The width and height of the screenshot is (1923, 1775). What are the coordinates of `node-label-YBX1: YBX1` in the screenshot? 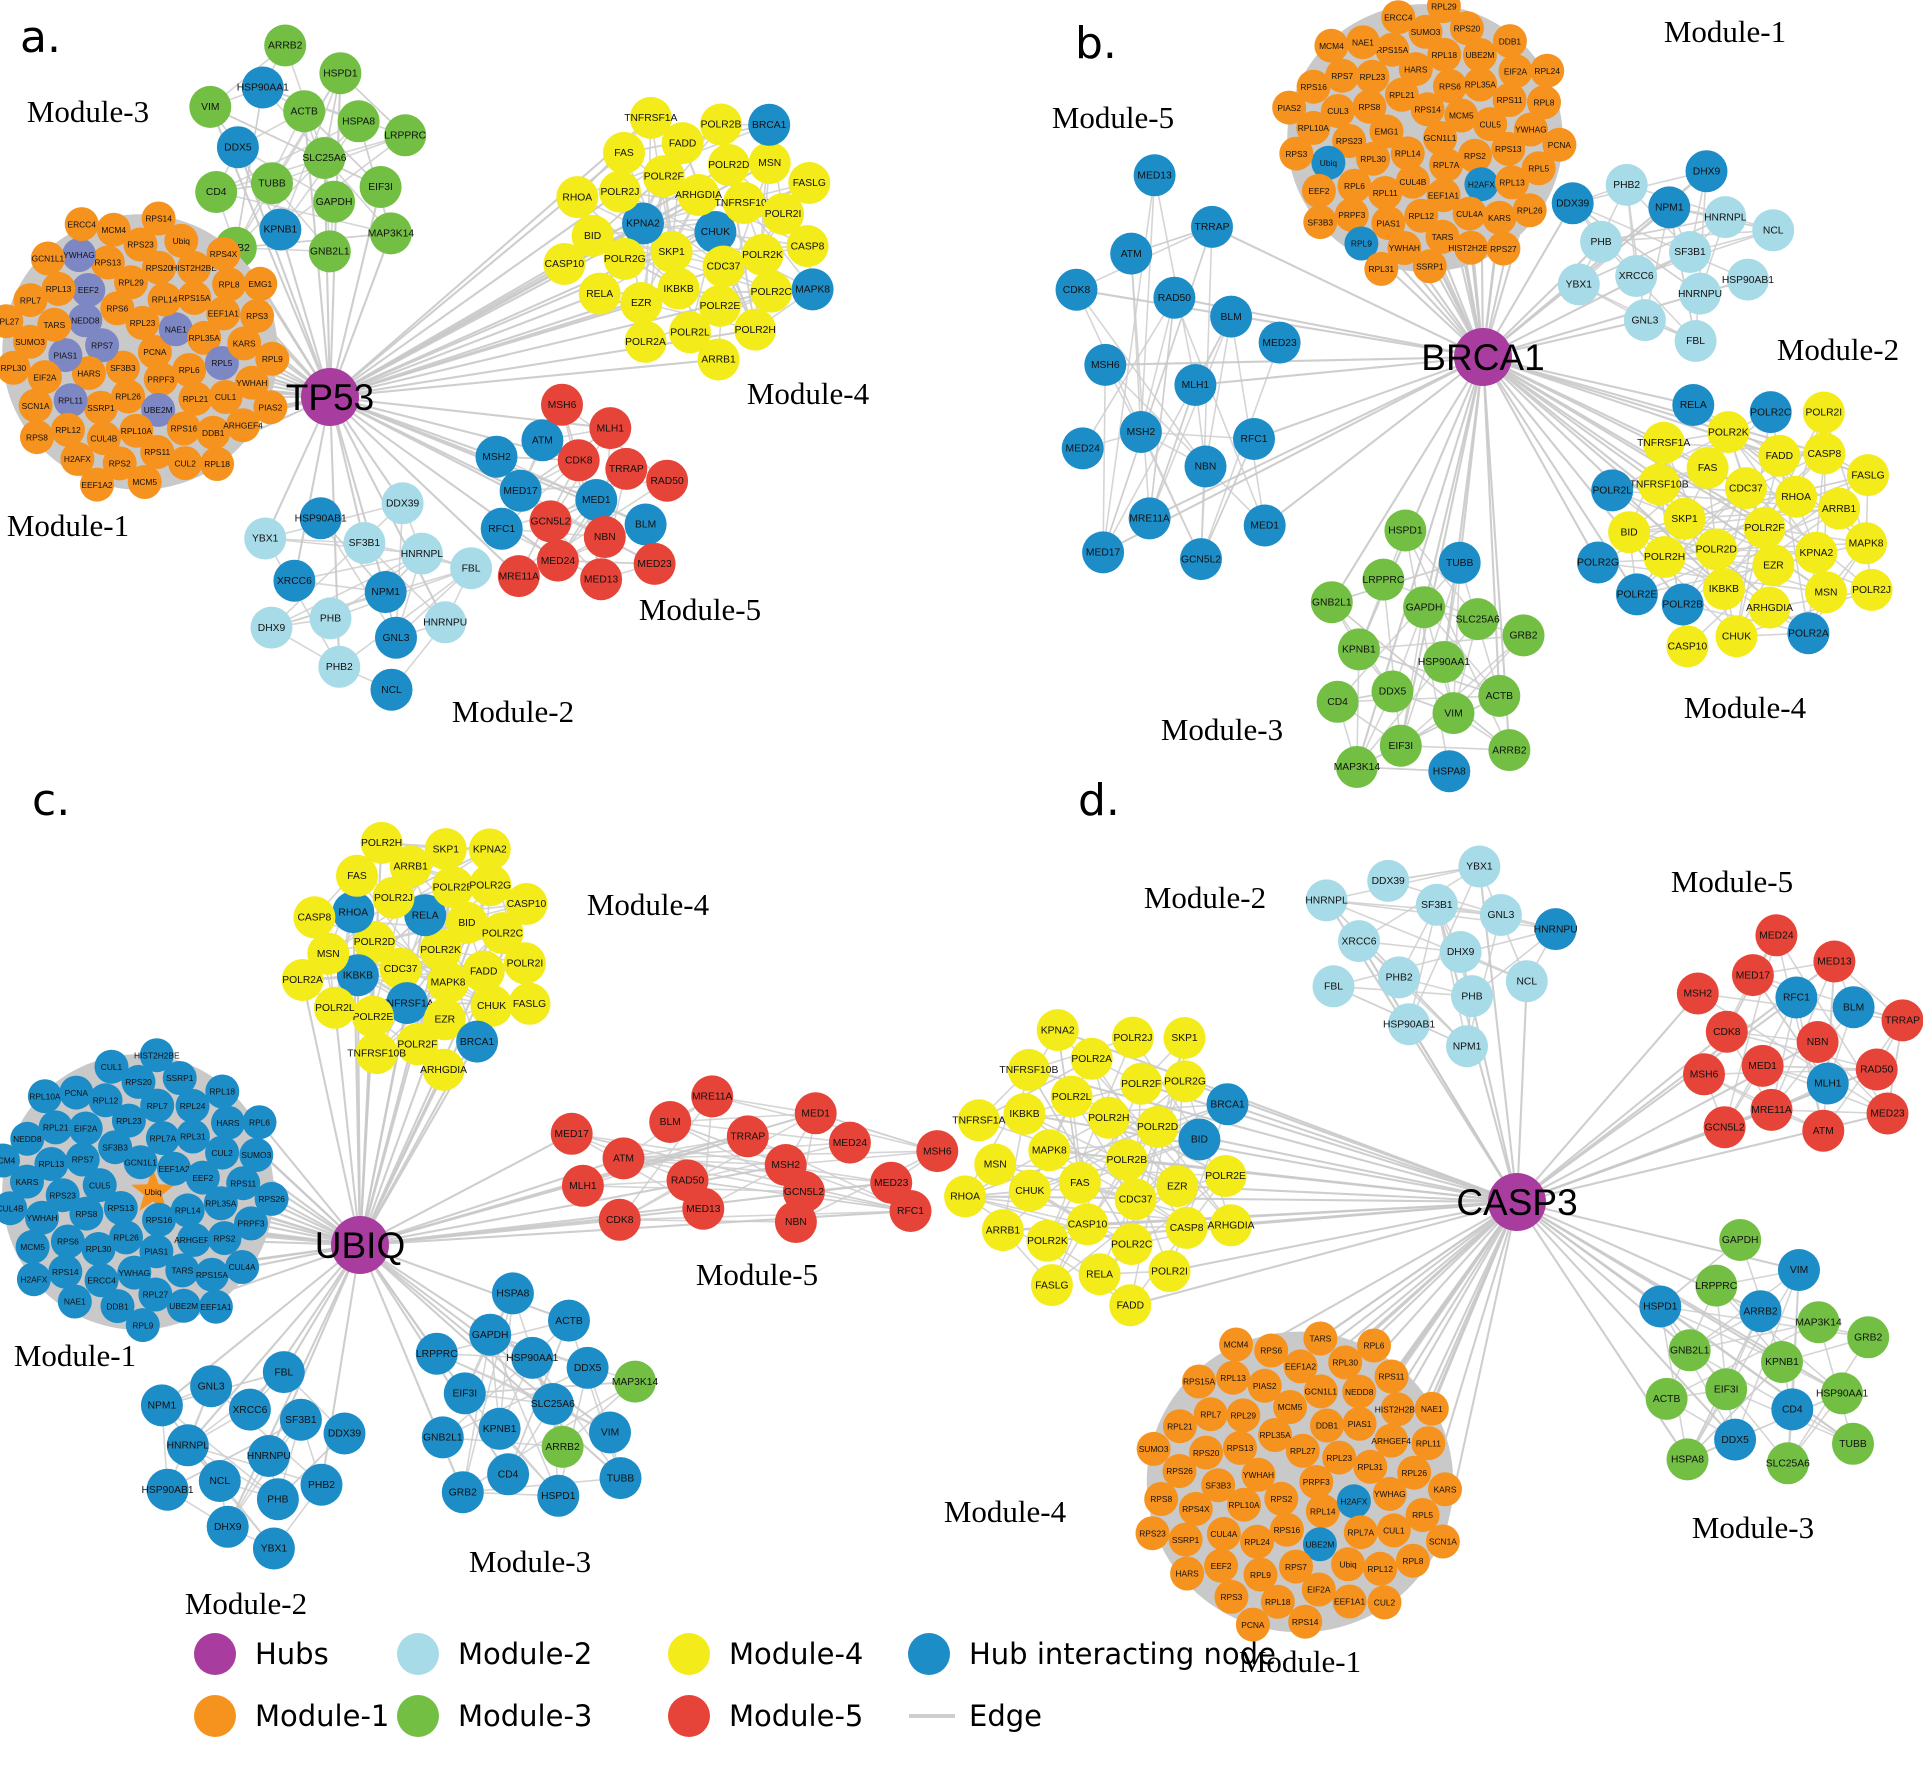 It's located at (1579, 285).